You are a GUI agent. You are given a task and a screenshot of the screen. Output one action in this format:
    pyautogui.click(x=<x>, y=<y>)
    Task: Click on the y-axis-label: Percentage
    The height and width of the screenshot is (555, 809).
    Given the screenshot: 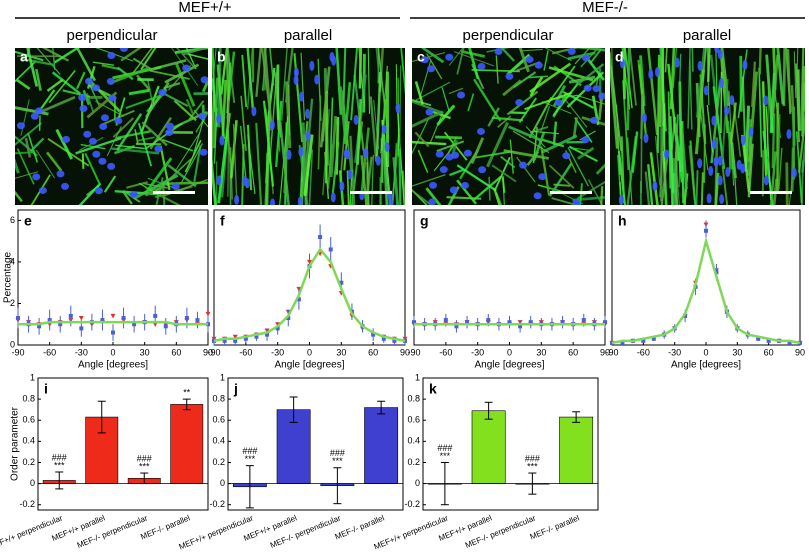 What is the action you would take?
    pyautogui.click(x=8, y=277)
    